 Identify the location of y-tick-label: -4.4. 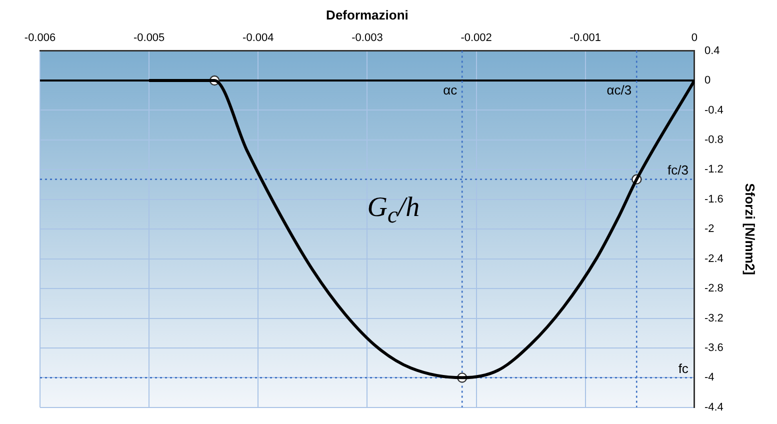
(714, 407).